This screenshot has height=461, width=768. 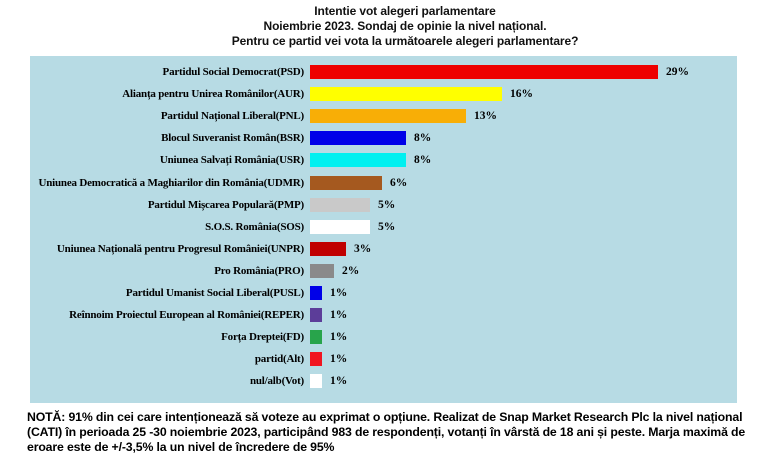 What do you see at coordinates (279, 359) in the screenshot?
I see `party-label: partid(Alt)` at bounding box center [279, 359].